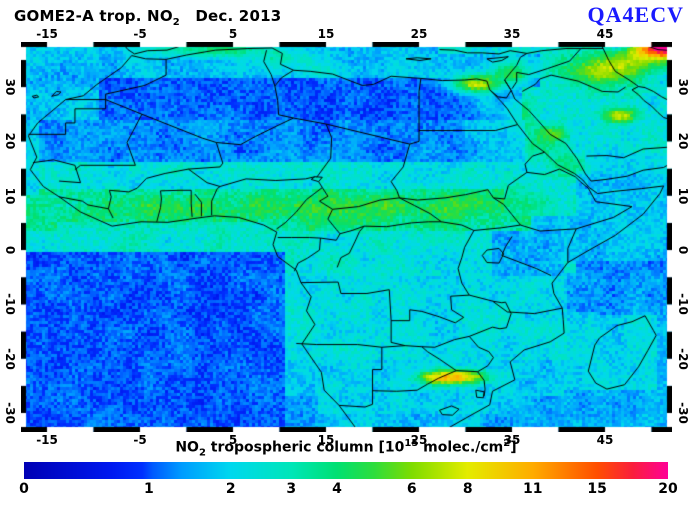 This screenshot has height=507, width=692. Describe the element at coordinates (513, 447) in the screenshot. I see `cb-label-end: ]` at that location.